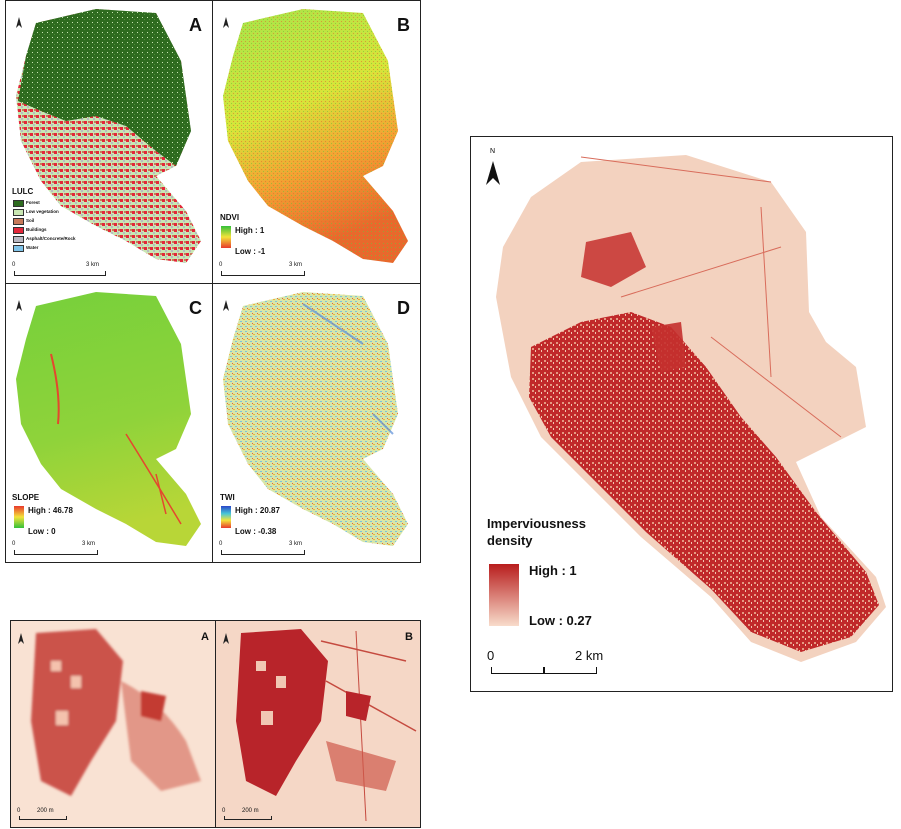 The image size is (901, 829). What do you see at coordinates (18, 230) in the screenshot?
I see `lulc-swatch-buildings` at bounding box center [18, 230].